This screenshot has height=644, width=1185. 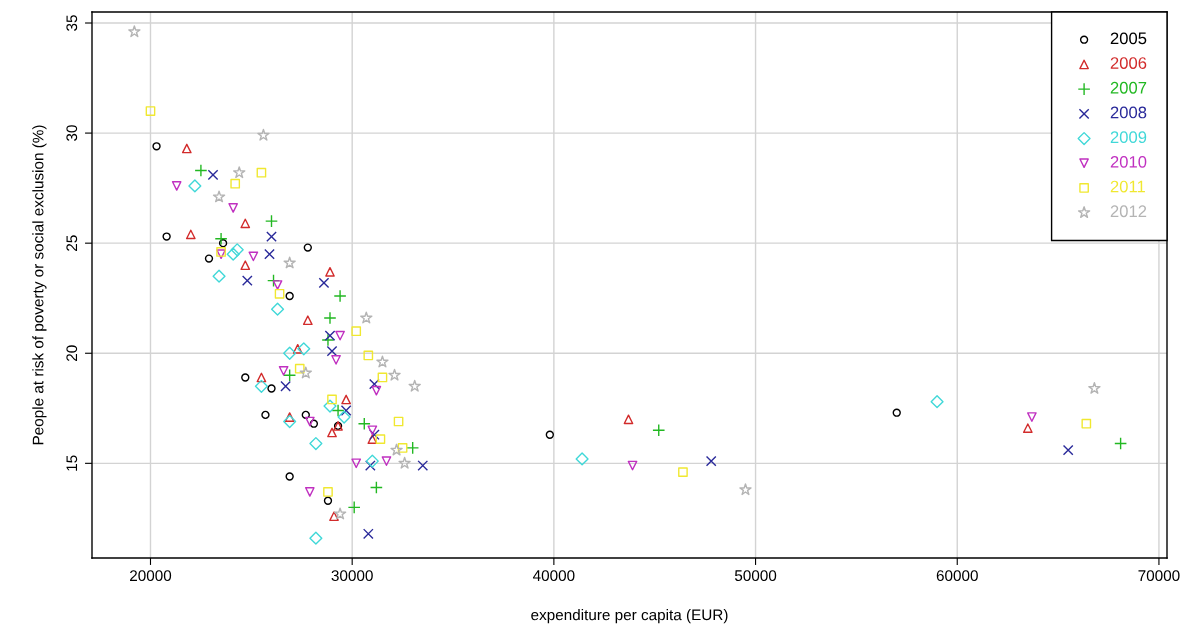 What do you see at coordinates (72, 353) in the screenshot?
I see `y-tick-label: 20` at bounding box center [72, 353].